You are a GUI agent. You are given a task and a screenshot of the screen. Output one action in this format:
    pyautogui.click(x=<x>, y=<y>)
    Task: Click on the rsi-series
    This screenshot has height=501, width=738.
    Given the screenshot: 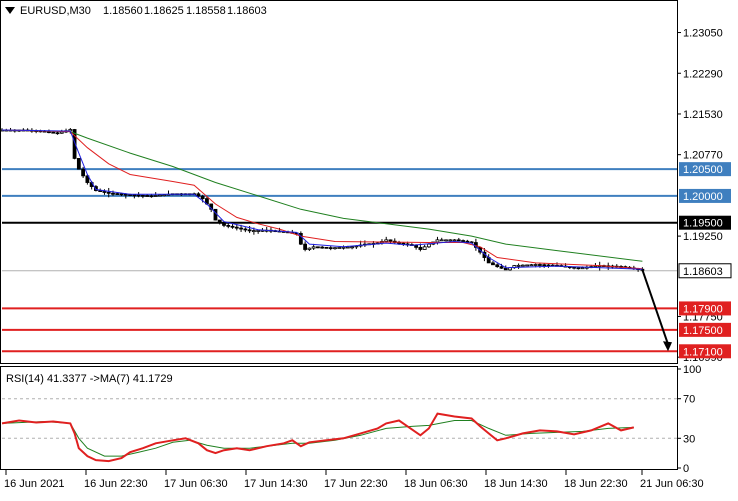 What is the action you would take?
    pyautogui.click(x=318, y=437)
    